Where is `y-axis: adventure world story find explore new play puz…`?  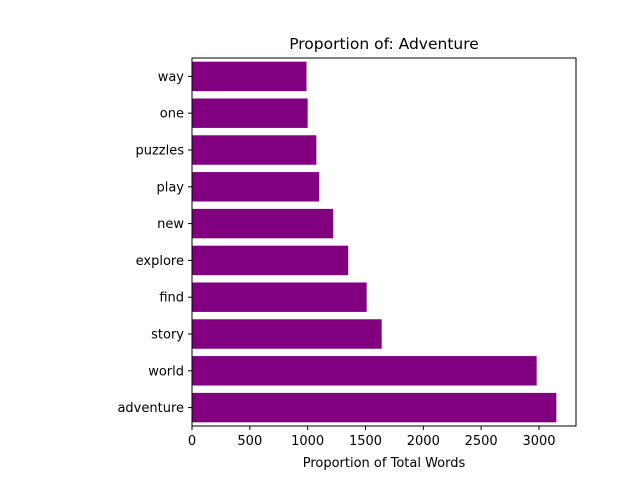
y-axis: adventure world story find explore new play puz… is located at coordinates (154, 243).